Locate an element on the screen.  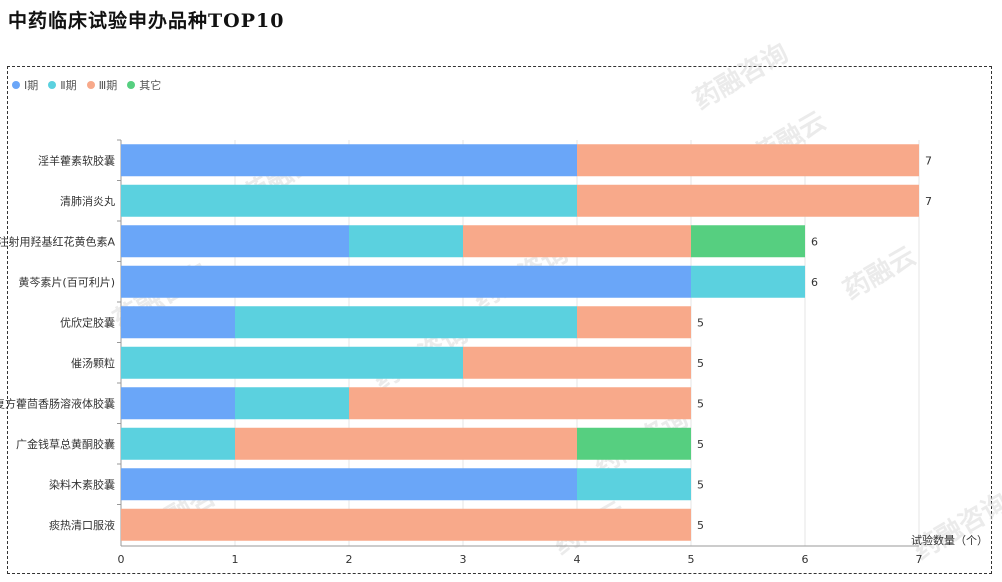
watermark-text: 药融云 is located at coordinates (880, 273).